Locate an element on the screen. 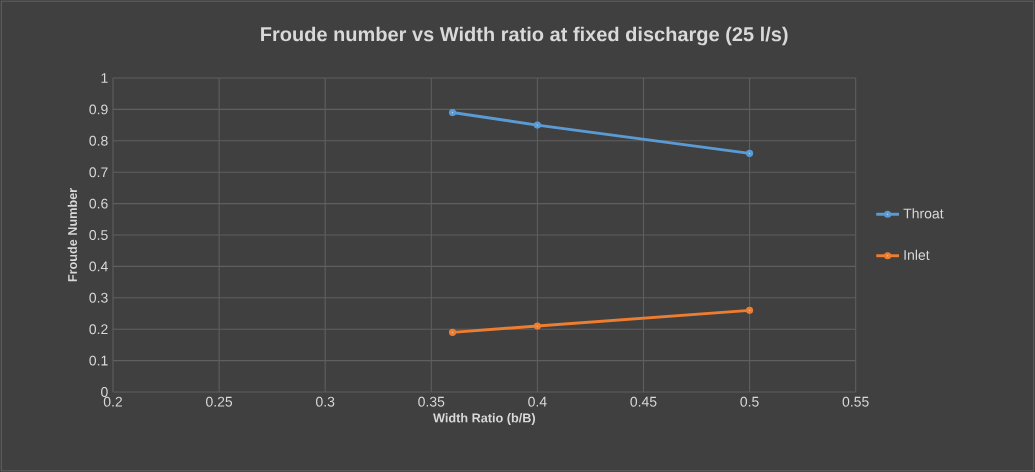 This screenshot has height=472, width=1035. y-axis-title: Froude Number is located at coordinates (72, 235).